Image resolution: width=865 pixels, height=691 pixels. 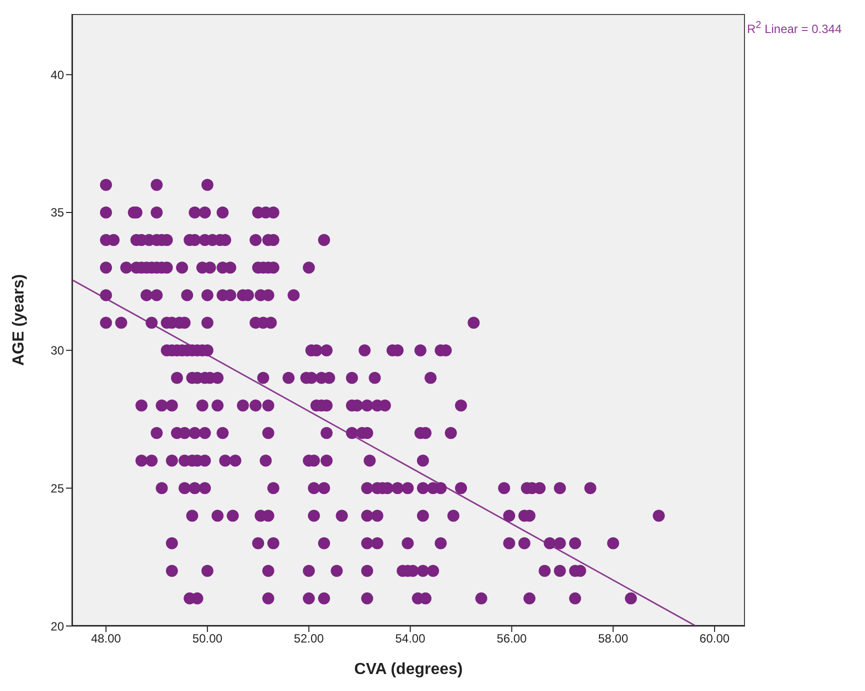 What do you see at coordinates (57, 75) in the screenshot?
I see `y-tick-label: 40` at bounding box center [57, 75].